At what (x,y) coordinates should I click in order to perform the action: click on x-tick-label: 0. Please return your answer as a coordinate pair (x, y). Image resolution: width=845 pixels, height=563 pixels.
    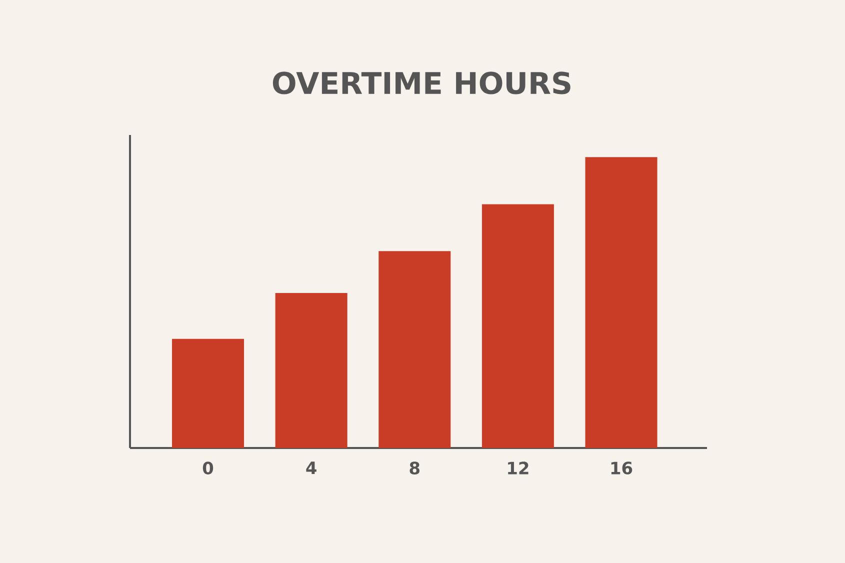
    Looking at the image, I should click on (208, 468).